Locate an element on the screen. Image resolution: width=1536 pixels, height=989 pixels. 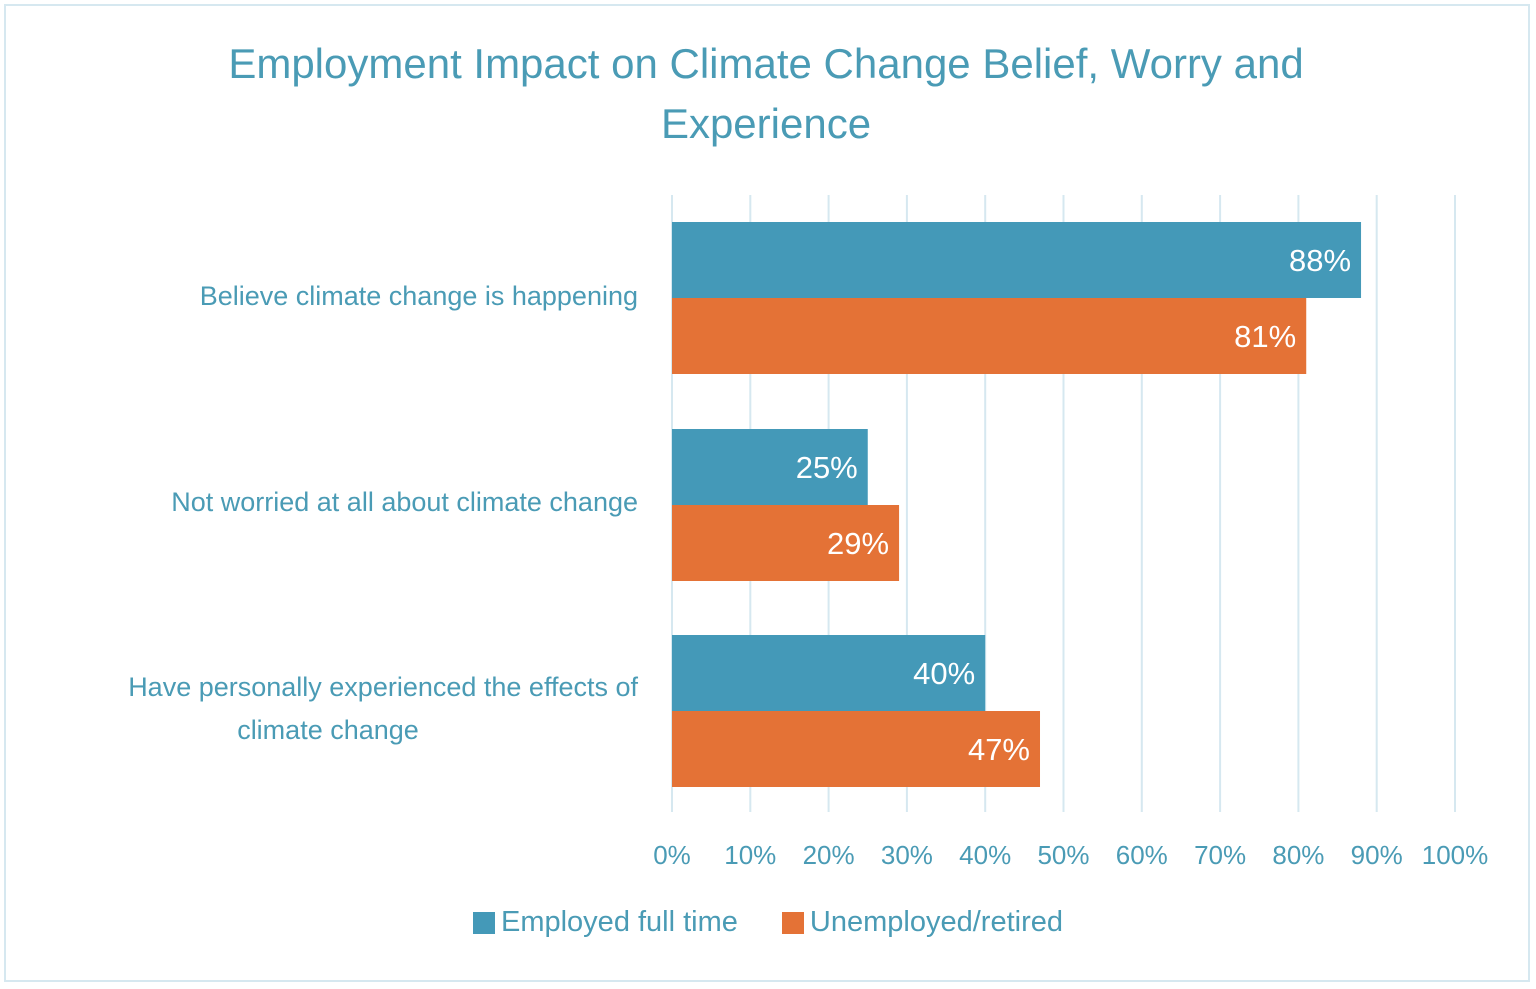
x-tick-label: 60% is located at coordinates (1142, 855).